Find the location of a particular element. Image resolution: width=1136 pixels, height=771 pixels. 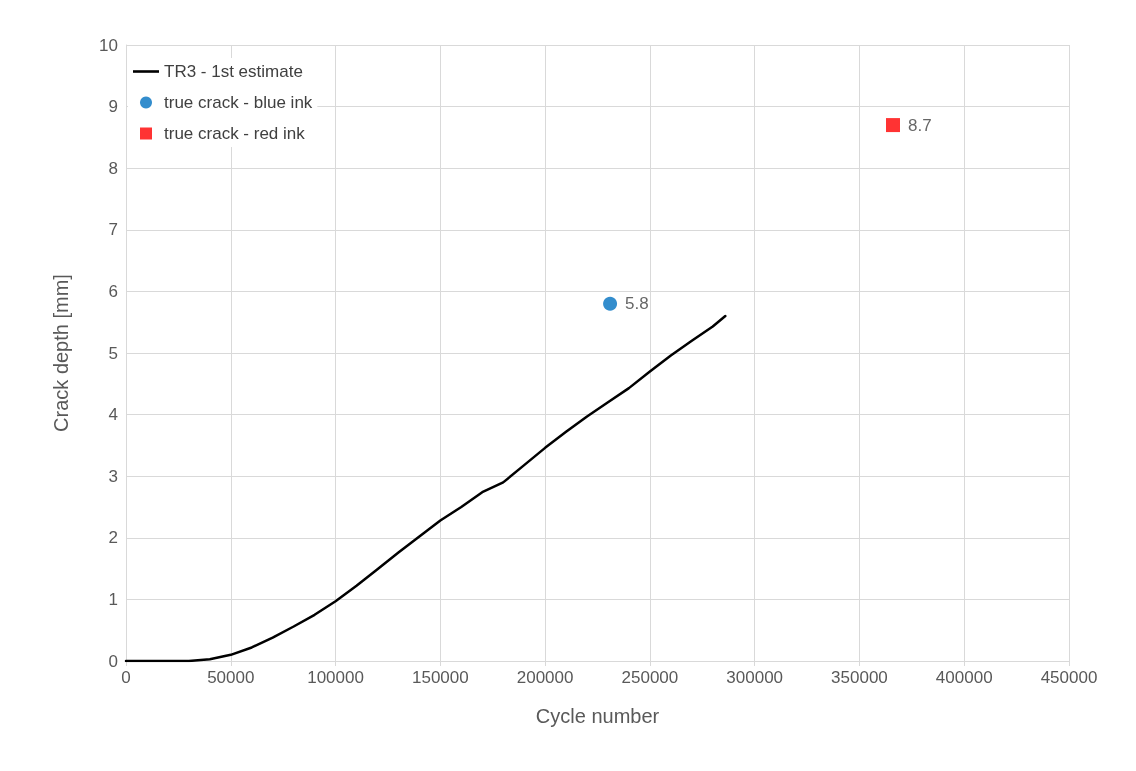

y-tick-label: 7 is located at coordinates (113, 230).